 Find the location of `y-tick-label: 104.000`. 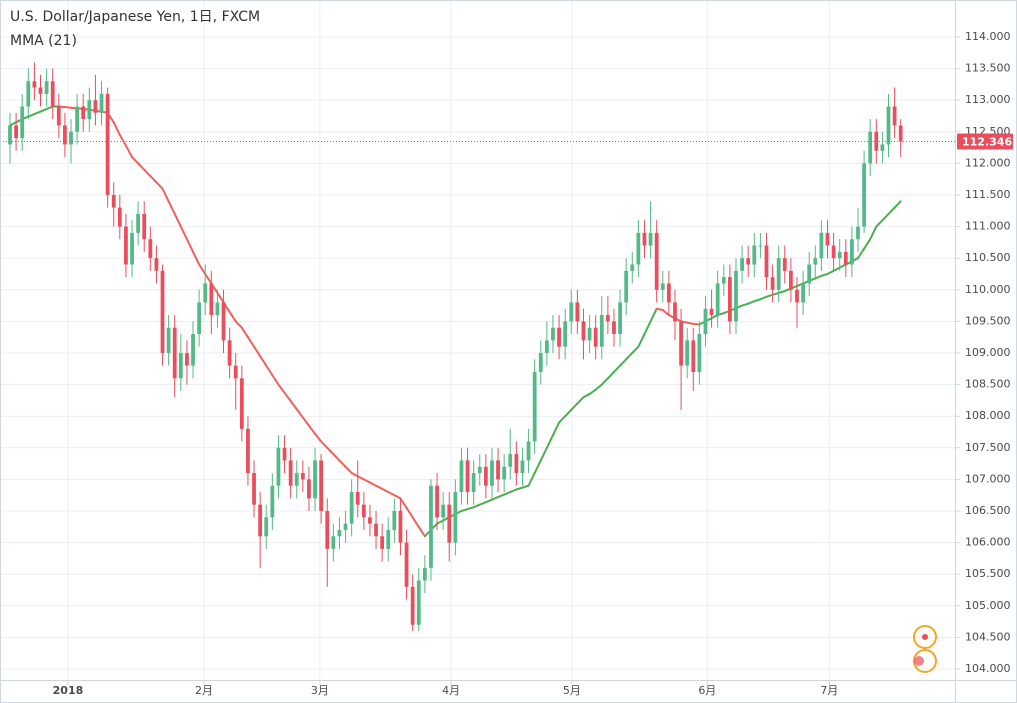

y-tick-label: 104.000 is located at coordinates (988, 668).